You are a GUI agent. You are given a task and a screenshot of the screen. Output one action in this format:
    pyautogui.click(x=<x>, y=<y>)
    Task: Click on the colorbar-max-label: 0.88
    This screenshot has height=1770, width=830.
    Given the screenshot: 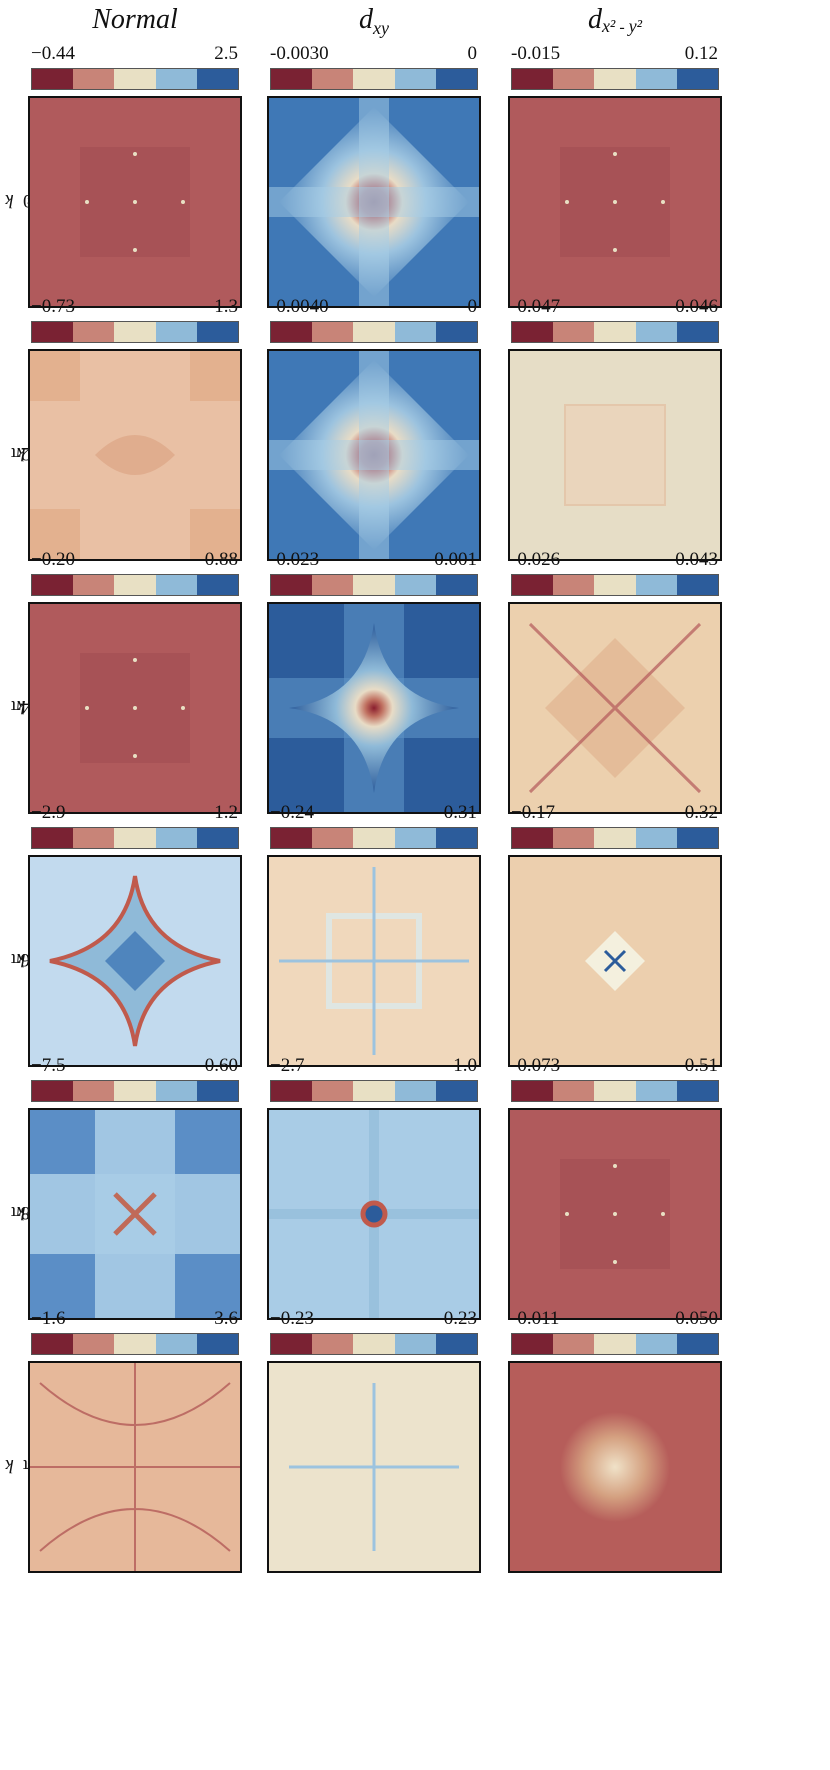 What is the action you would take?
    pyautogui.click(x=221, y=559)
    